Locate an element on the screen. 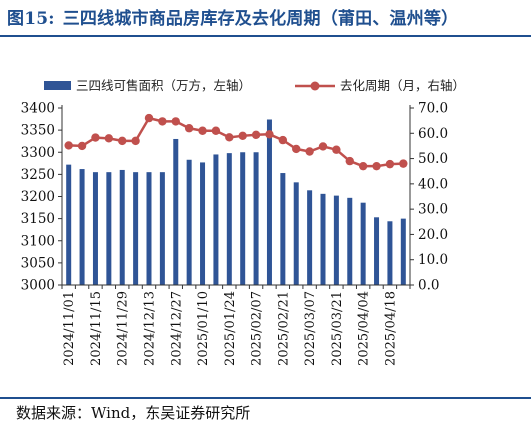  title-divider is located at coordinates (265, 36).